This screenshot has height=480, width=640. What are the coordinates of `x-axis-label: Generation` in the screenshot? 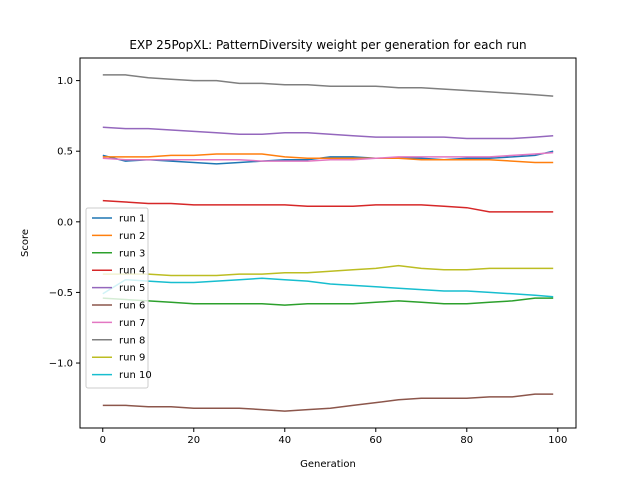 It's located at (328, 464).